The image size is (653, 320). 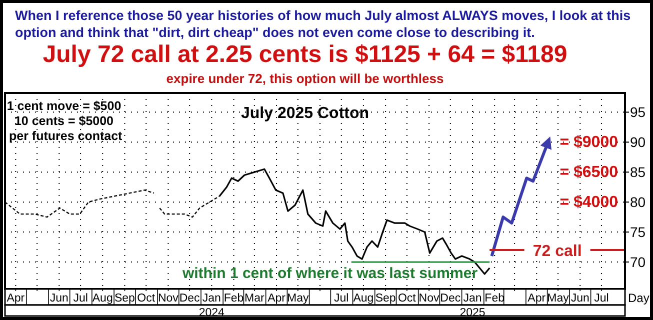 What do you see at coordinates (638, 262) in the screenshot?
I see `y-tick-label: 70` at bounding box center [638, 262].